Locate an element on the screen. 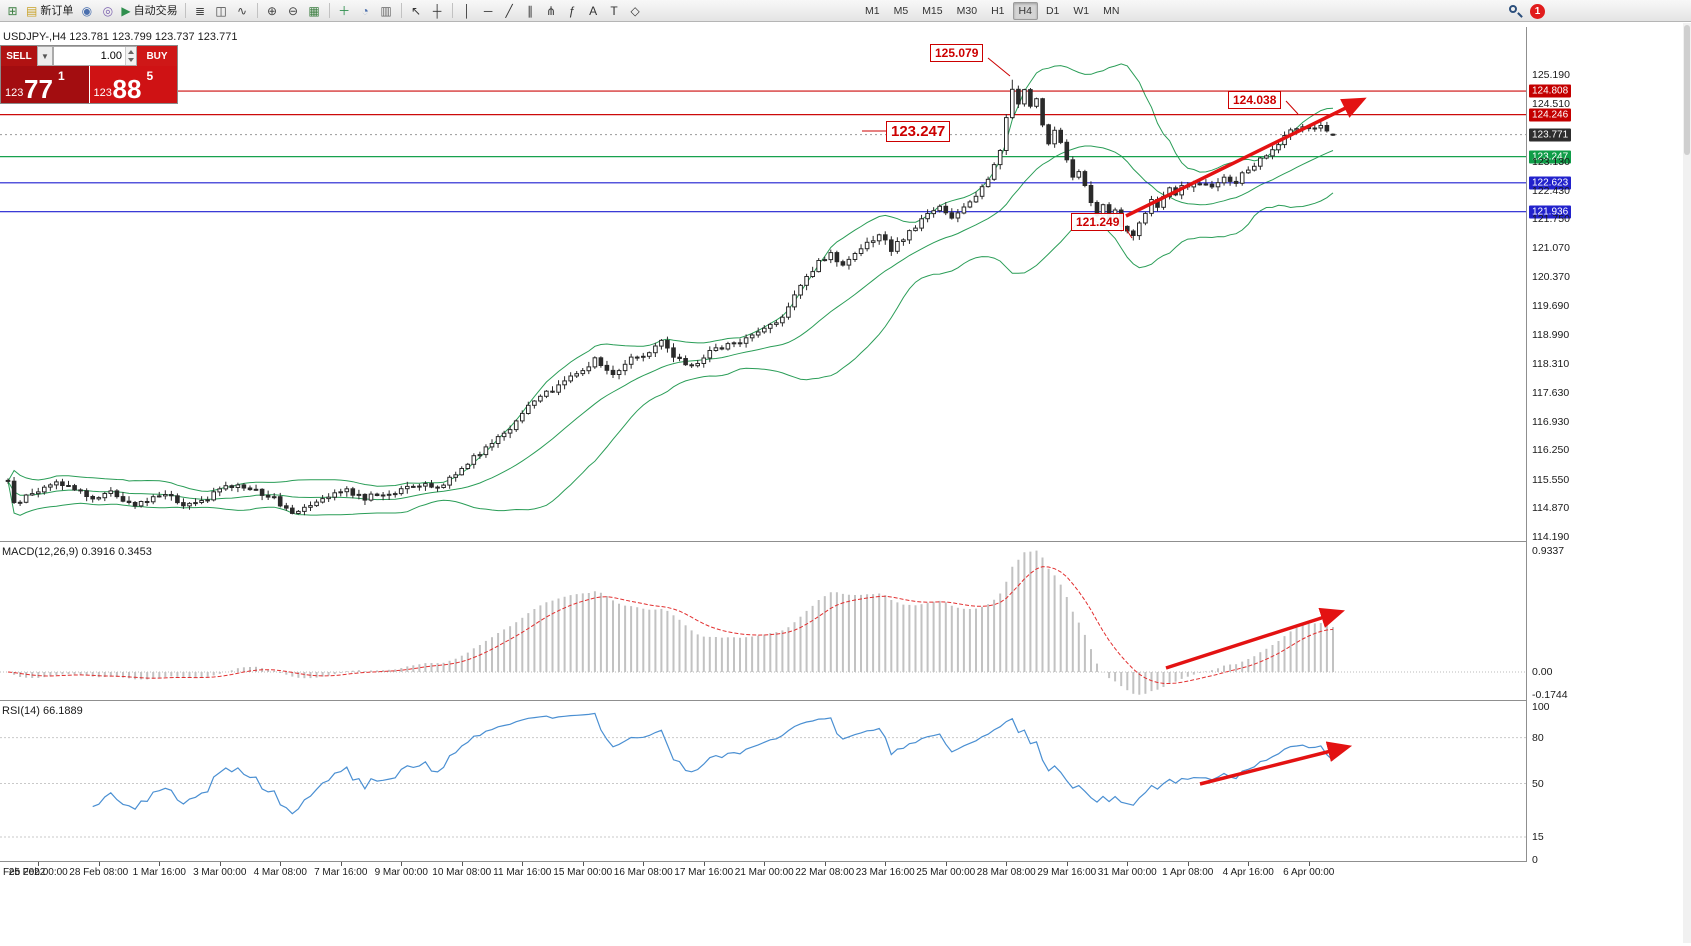 The width and height of the screenshot is (1691, 946). rsi-panel-separator is located at coordinates (763, 700).